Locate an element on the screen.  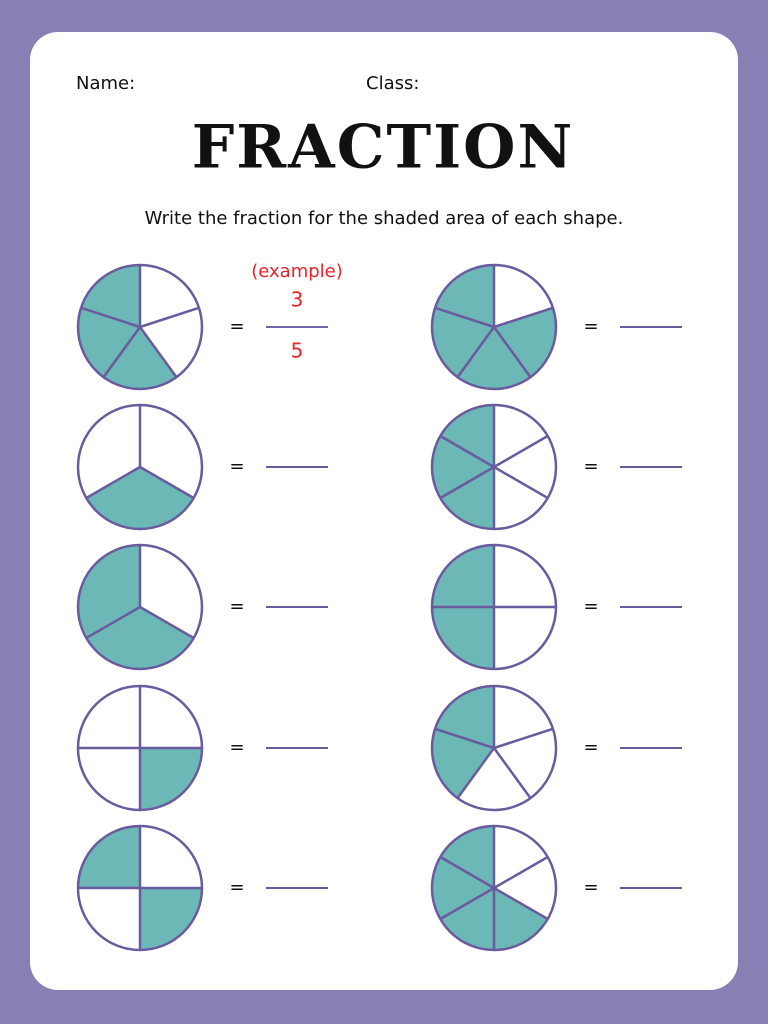
name-label: Name: is located at coordinates (105, 83).